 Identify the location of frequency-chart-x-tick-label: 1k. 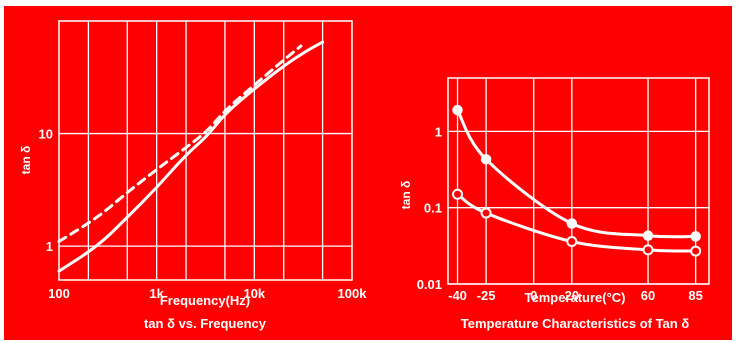
(156, 293).